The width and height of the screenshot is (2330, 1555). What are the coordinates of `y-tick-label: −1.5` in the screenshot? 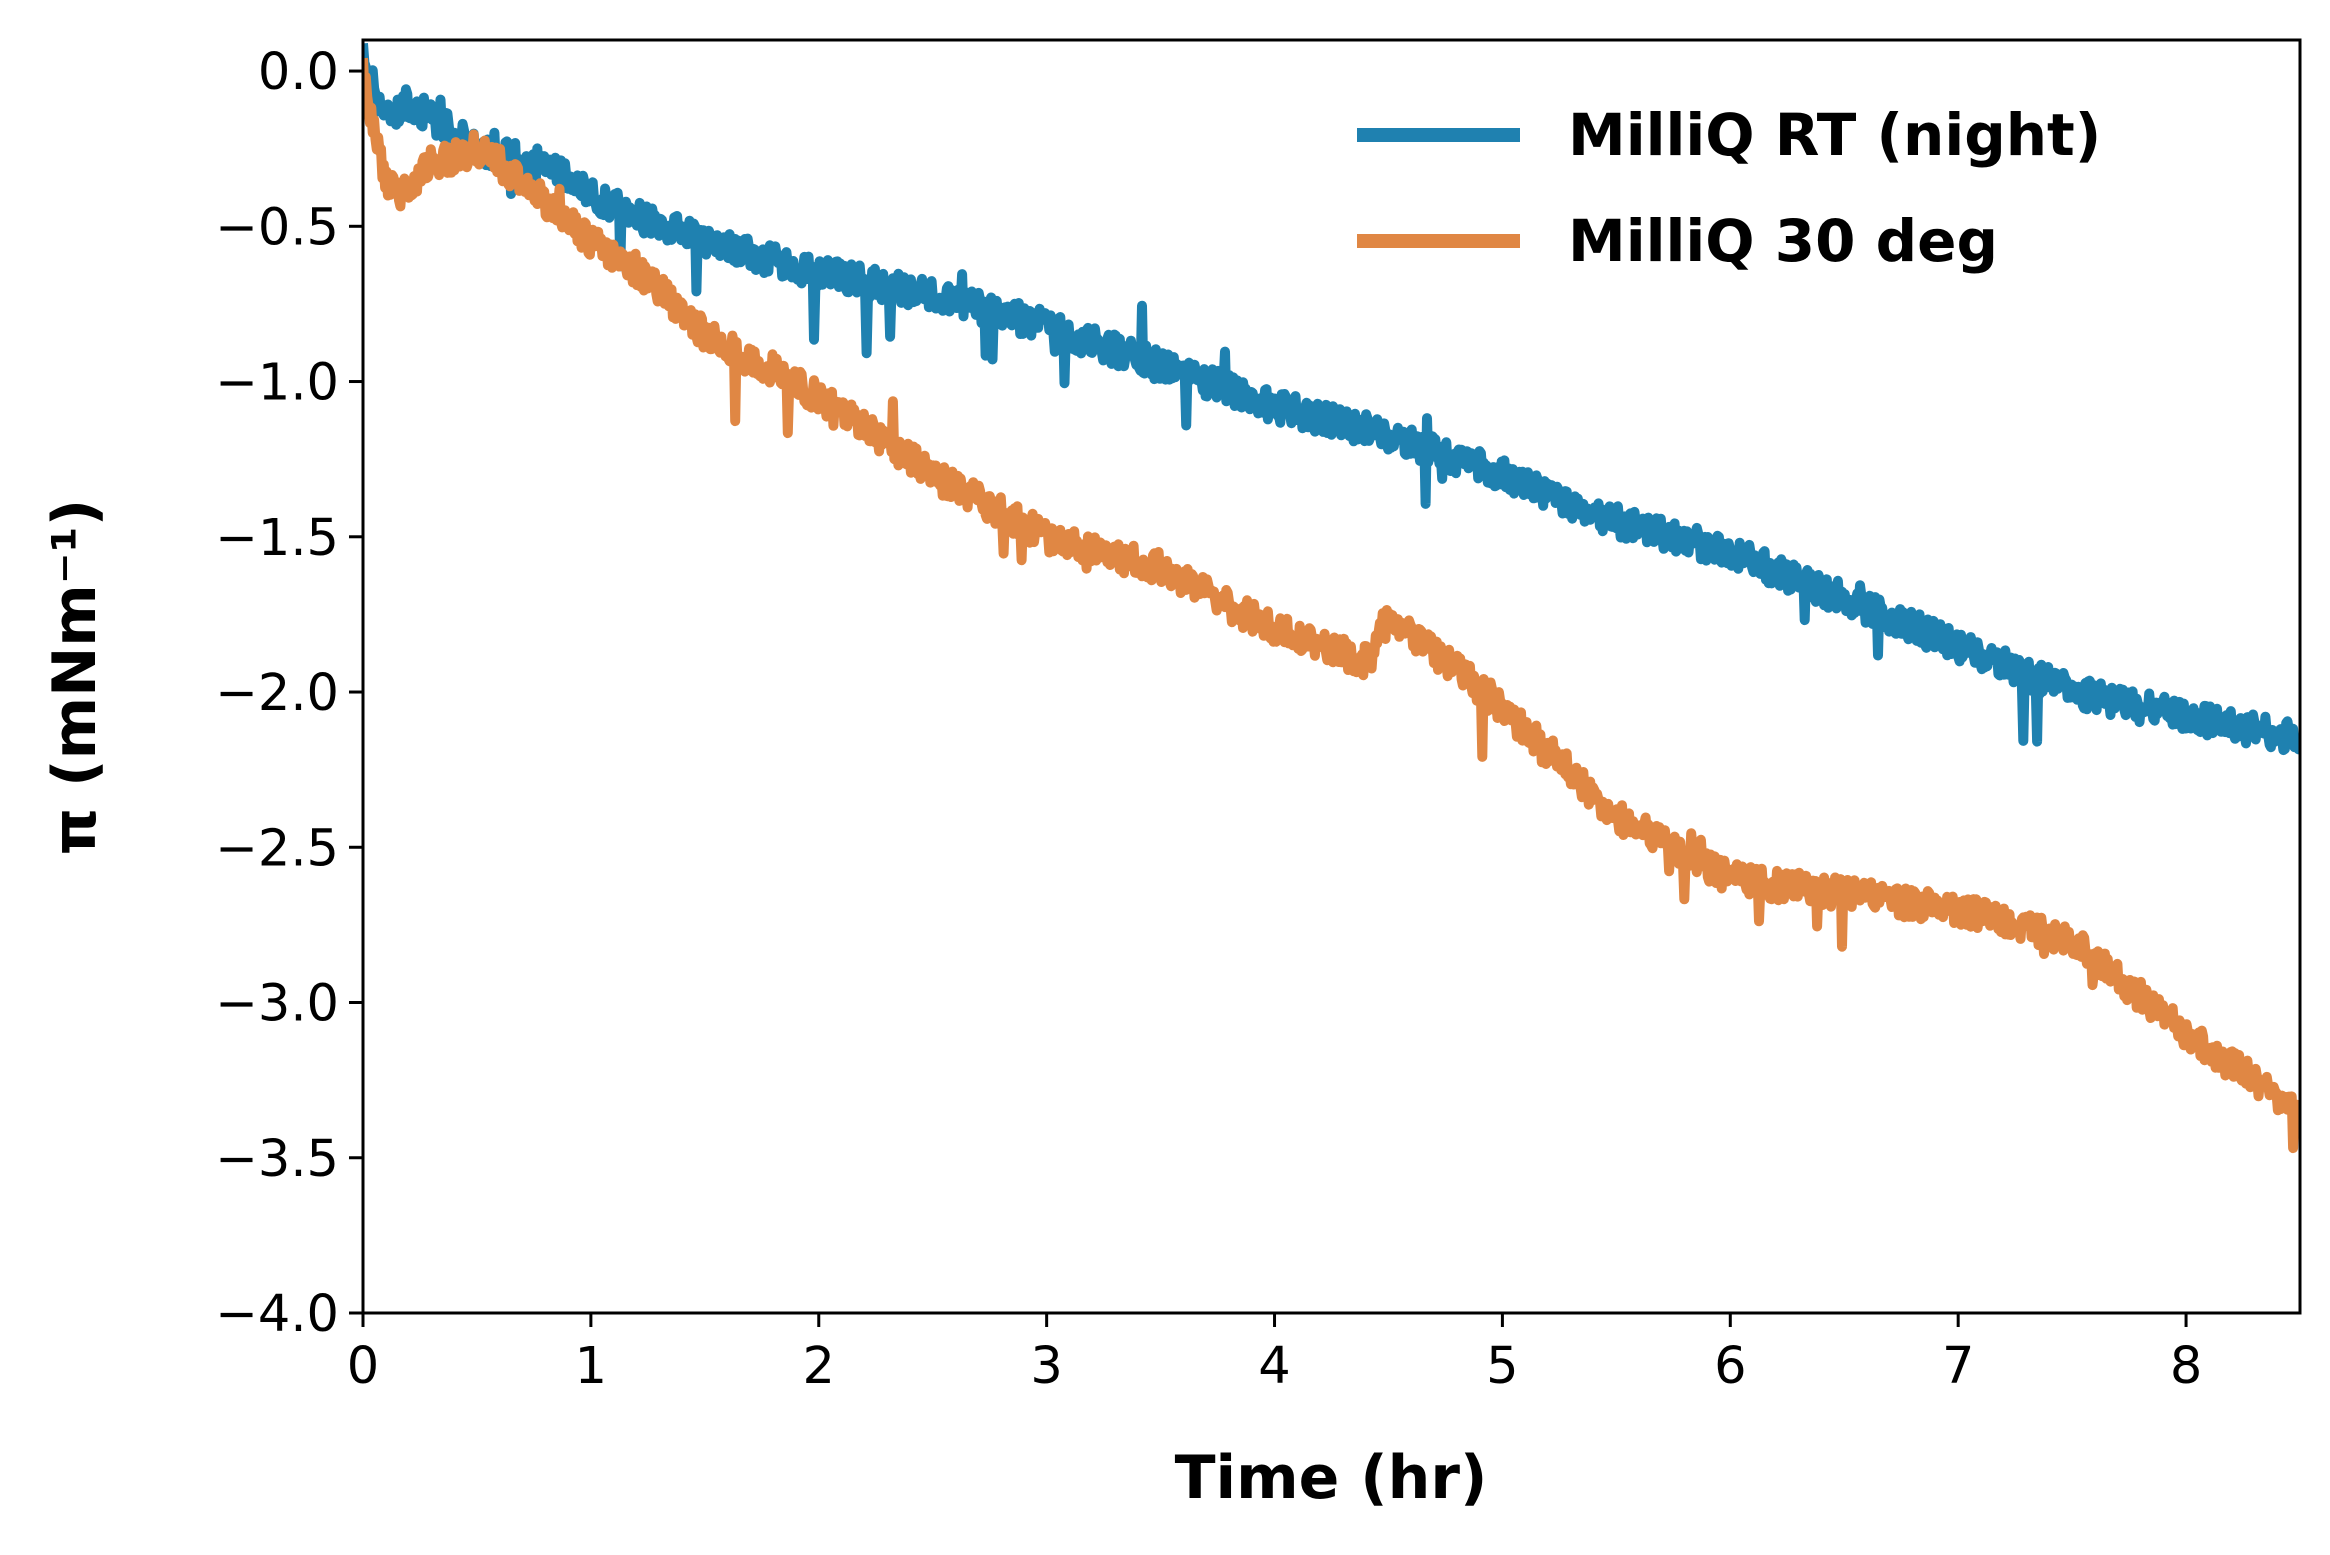 It's located at (277, 538).